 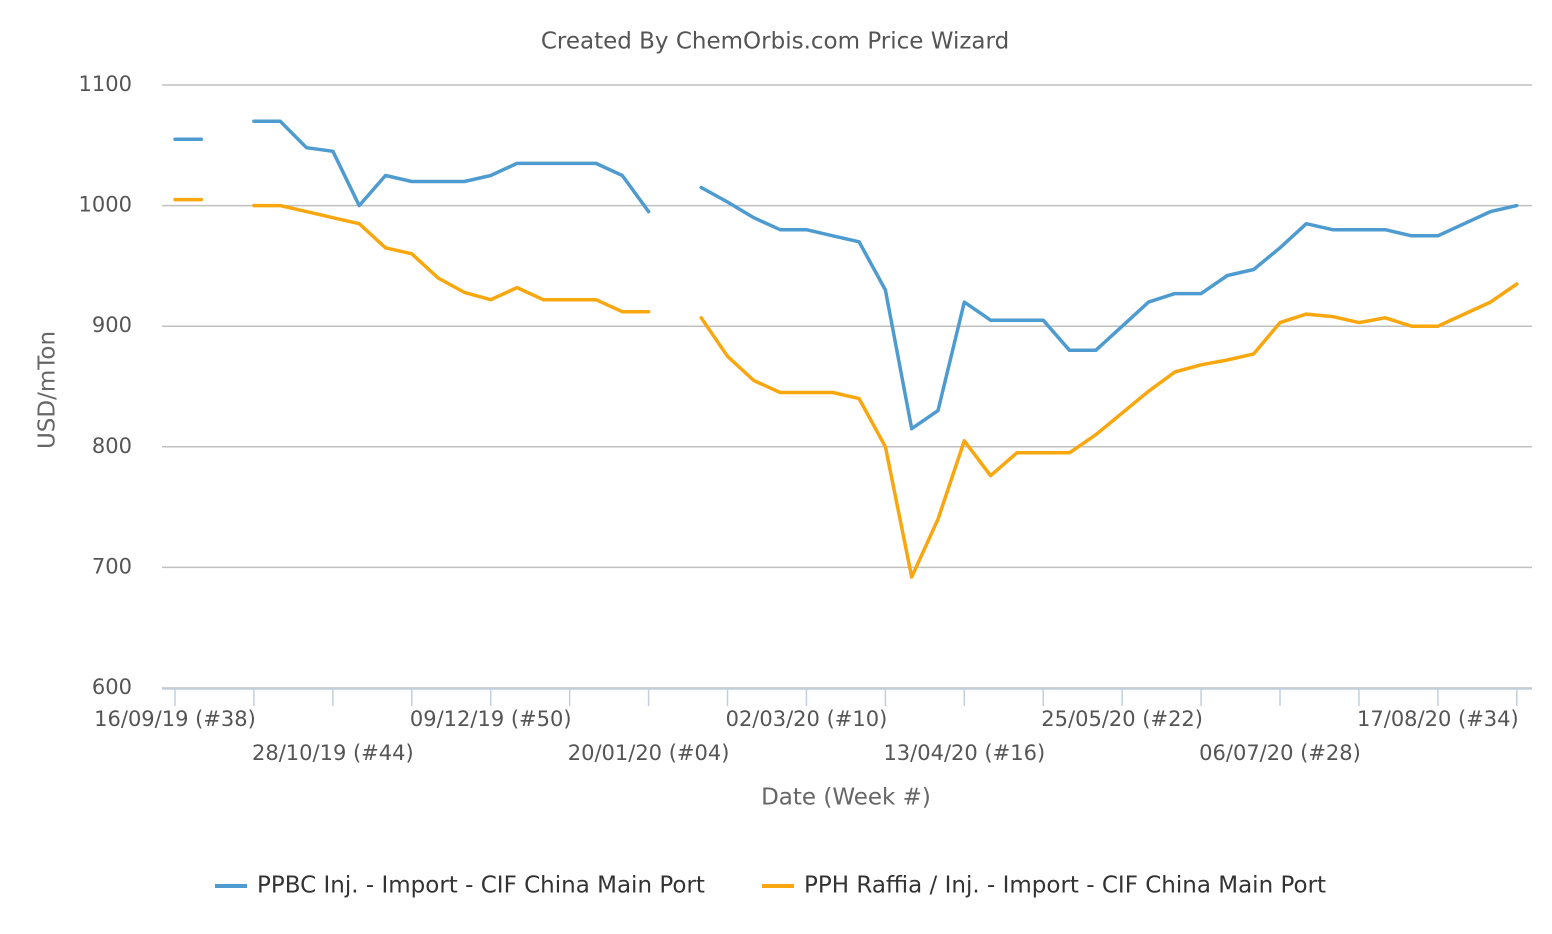 I want to click on x-axis-label: Date (Week #), so click(x=846, y=798).